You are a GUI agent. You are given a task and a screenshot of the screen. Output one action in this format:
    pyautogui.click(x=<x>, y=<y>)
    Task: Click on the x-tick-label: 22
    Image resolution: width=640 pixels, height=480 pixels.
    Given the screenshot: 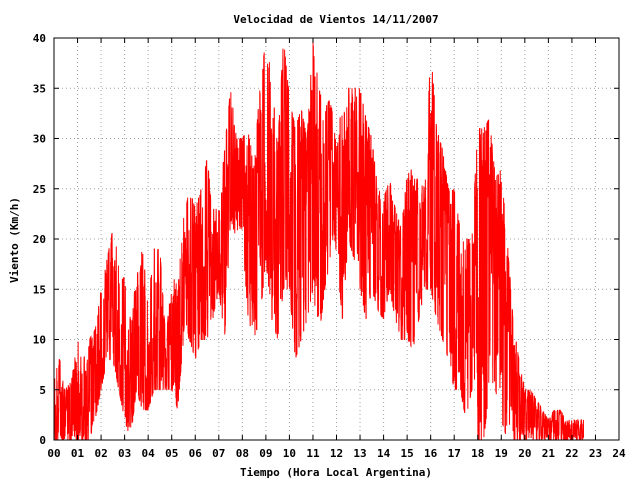 What is the action you would take?
    pyautogui.click(x=571, y=453)
    